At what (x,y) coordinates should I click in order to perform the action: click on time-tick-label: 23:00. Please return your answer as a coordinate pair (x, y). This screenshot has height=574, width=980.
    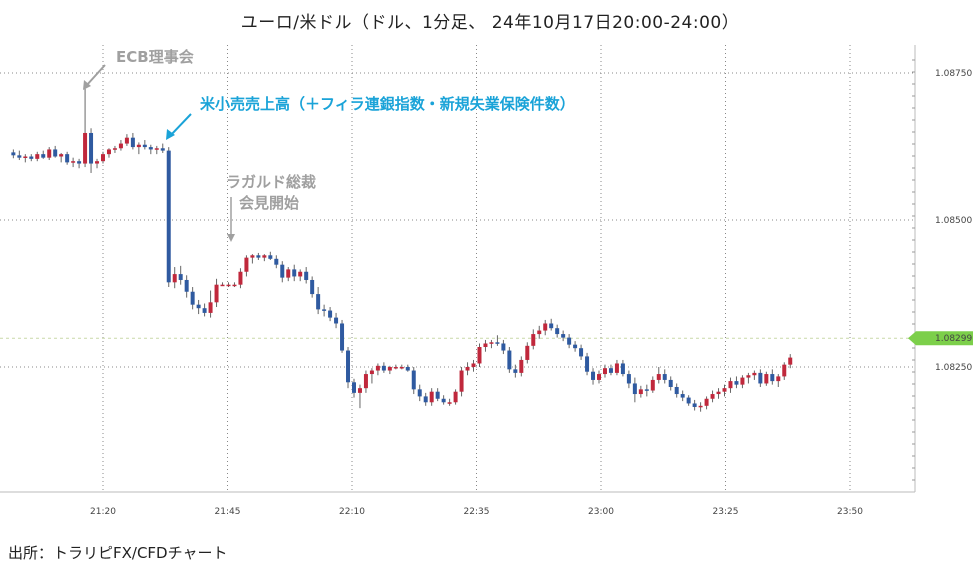
    Looking at the image, I should click on (601, 512).